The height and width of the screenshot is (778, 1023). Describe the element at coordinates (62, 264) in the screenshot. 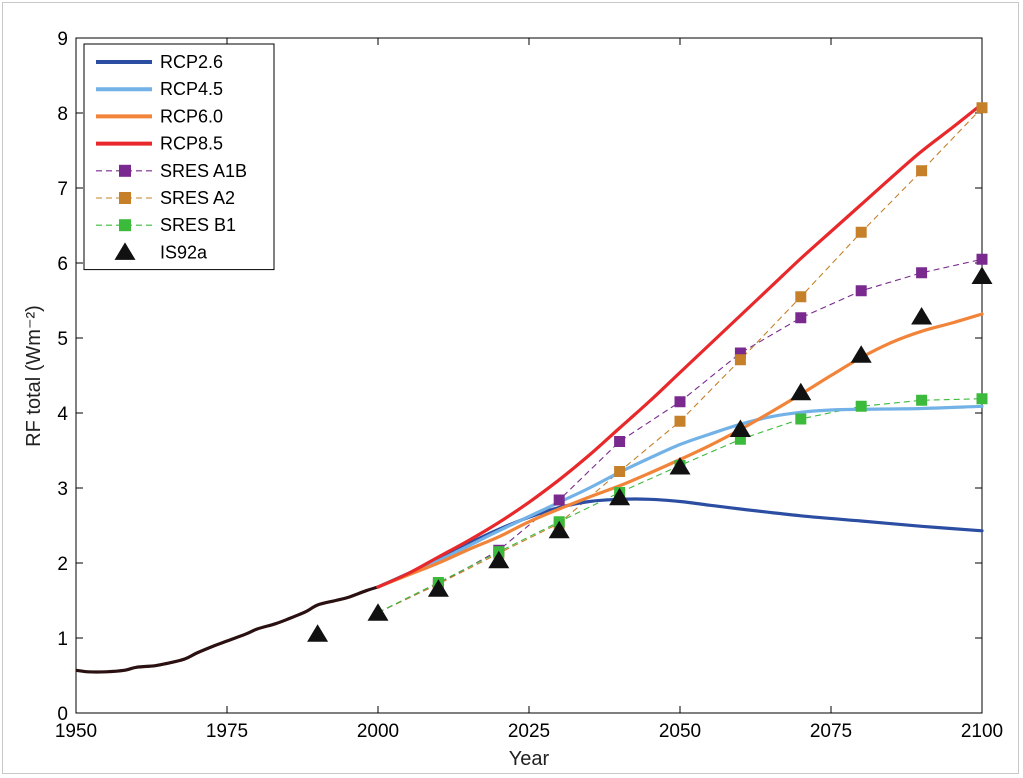

I see `y-tick-label: 6` at that location.